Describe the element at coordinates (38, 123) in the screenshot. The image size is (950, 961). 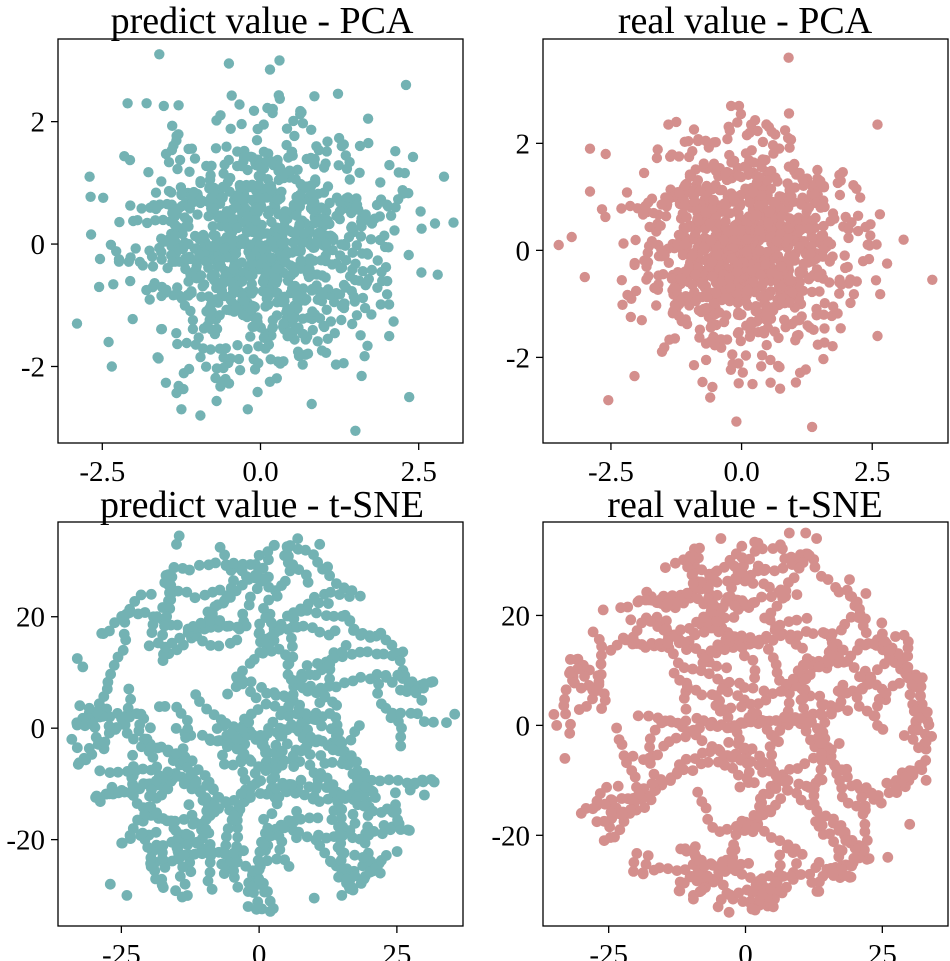
I see `y-tick-label: 2` at that location.